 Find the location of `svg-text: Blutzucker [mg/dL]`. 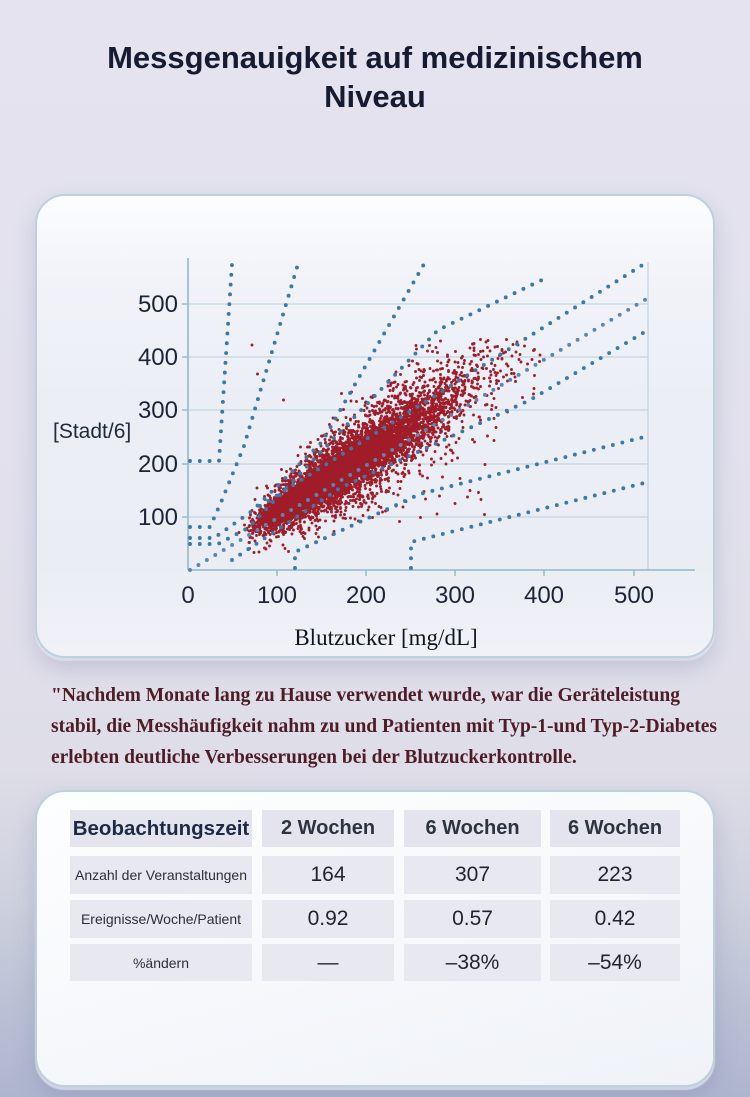

svg-text: Blutzucker [mg/dL] is located at coordinates (385, 637).